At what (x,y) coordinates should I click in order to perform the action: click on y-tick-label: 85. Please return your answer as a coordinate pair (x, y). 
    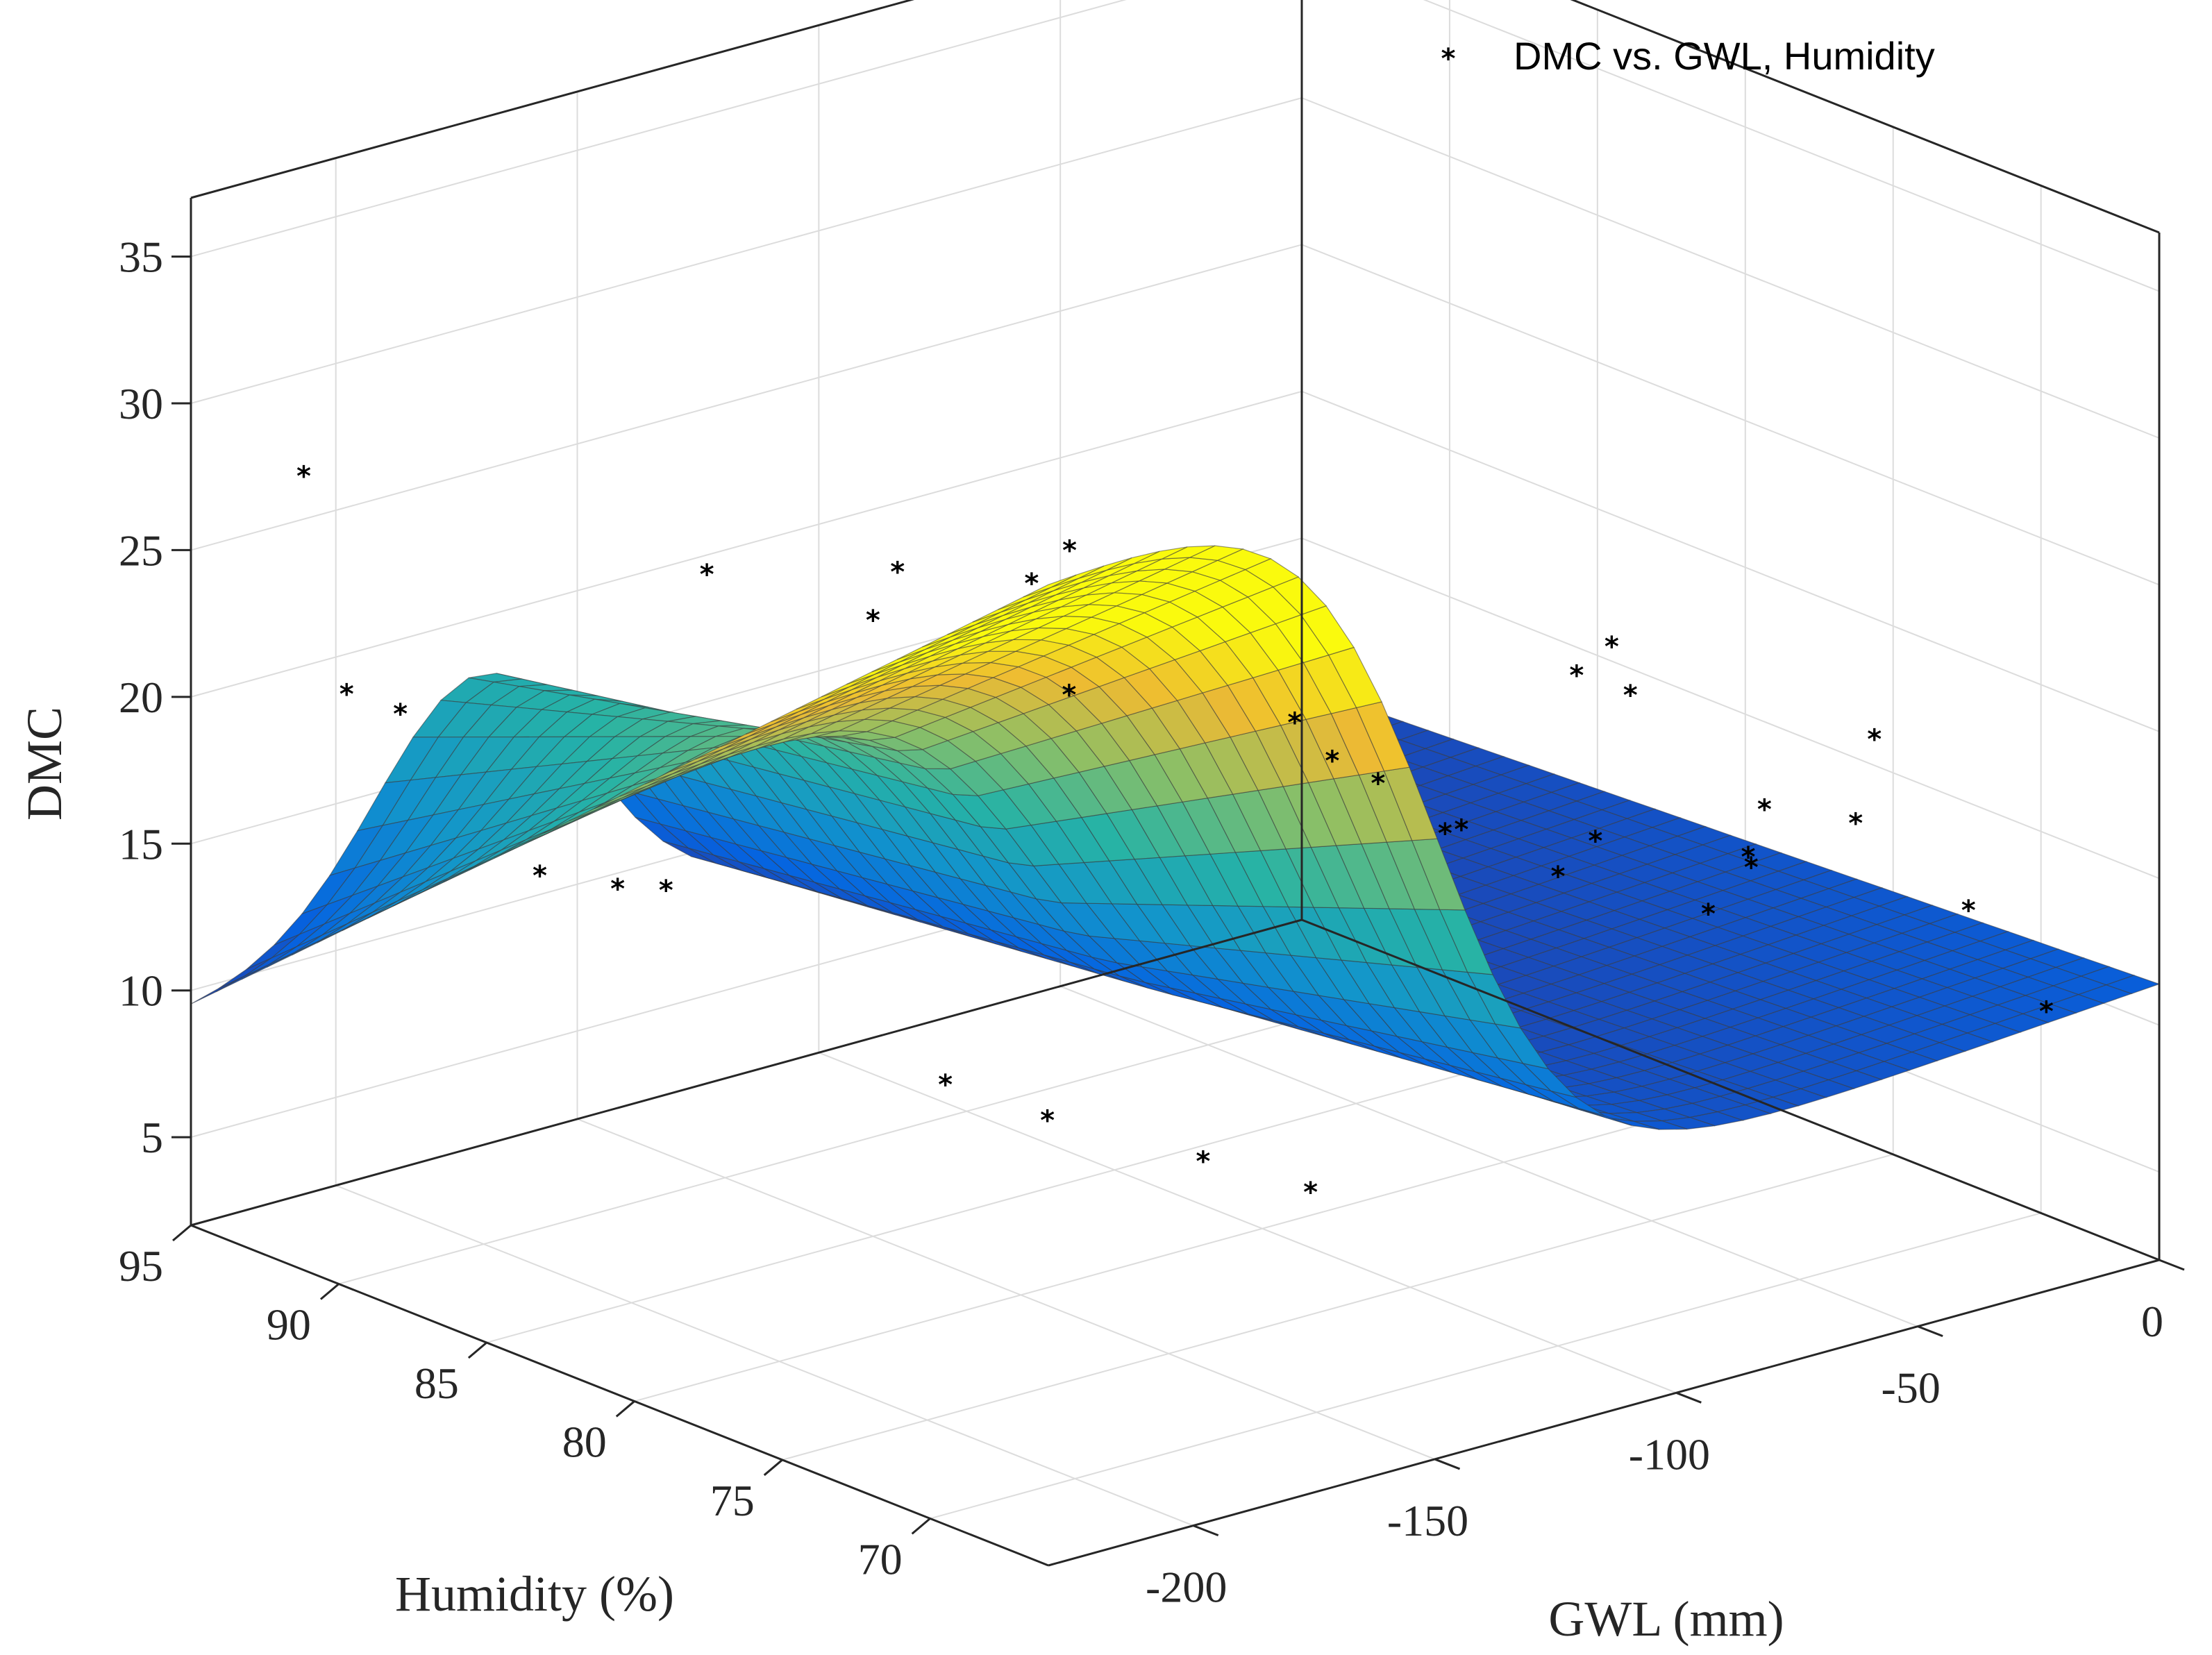
    Looking at the image, I should click on (436, 1383).